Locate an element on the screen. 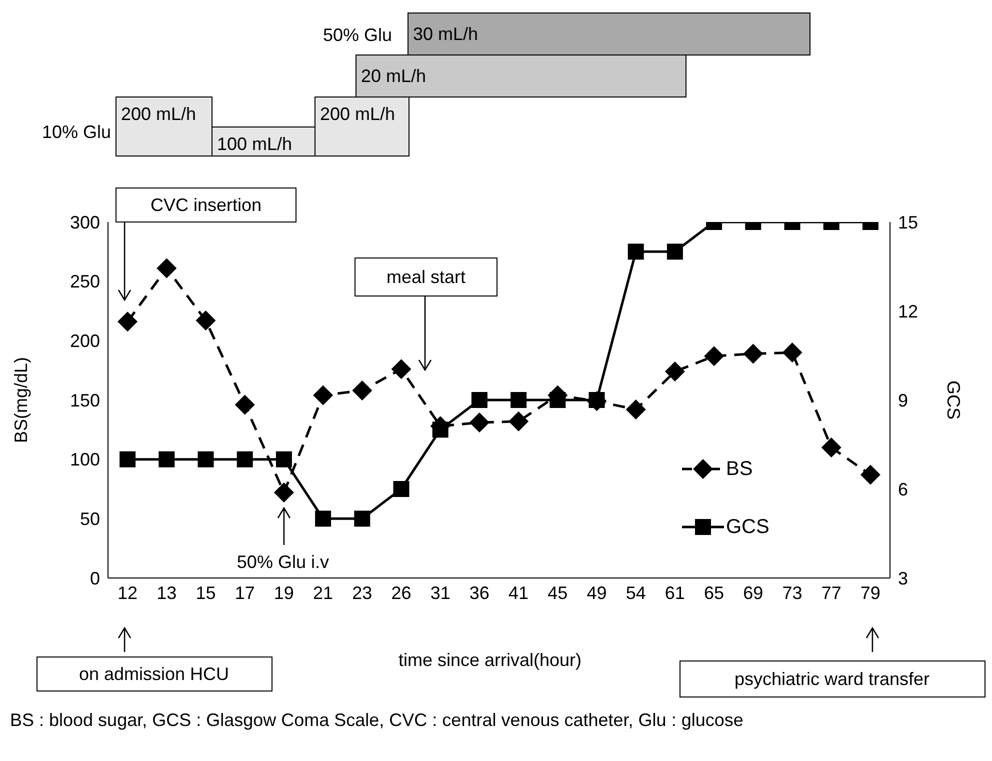  y-tick-label: 300 is located at coordinates (85, 222).